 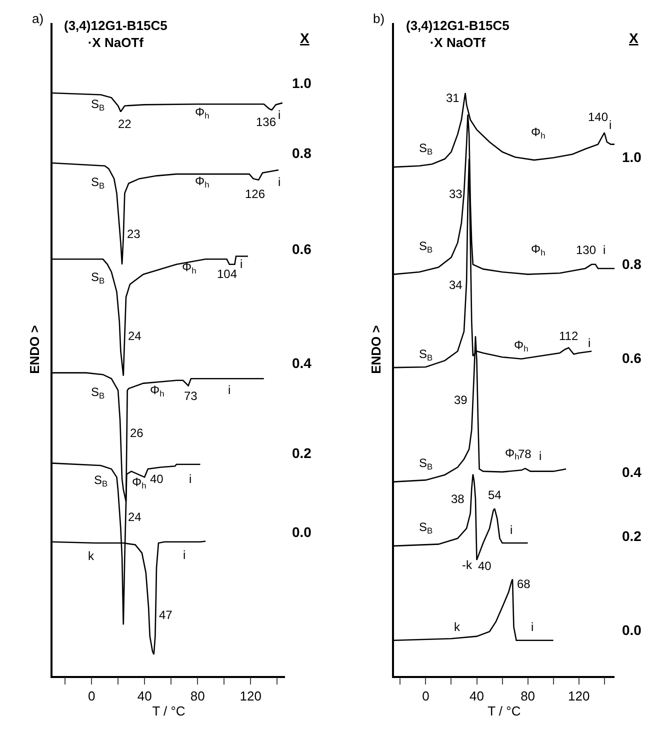 What do you see at coordinates (568, 336) in the screenshot?
I see `annotation: 112` at bounding box center [568, 336].